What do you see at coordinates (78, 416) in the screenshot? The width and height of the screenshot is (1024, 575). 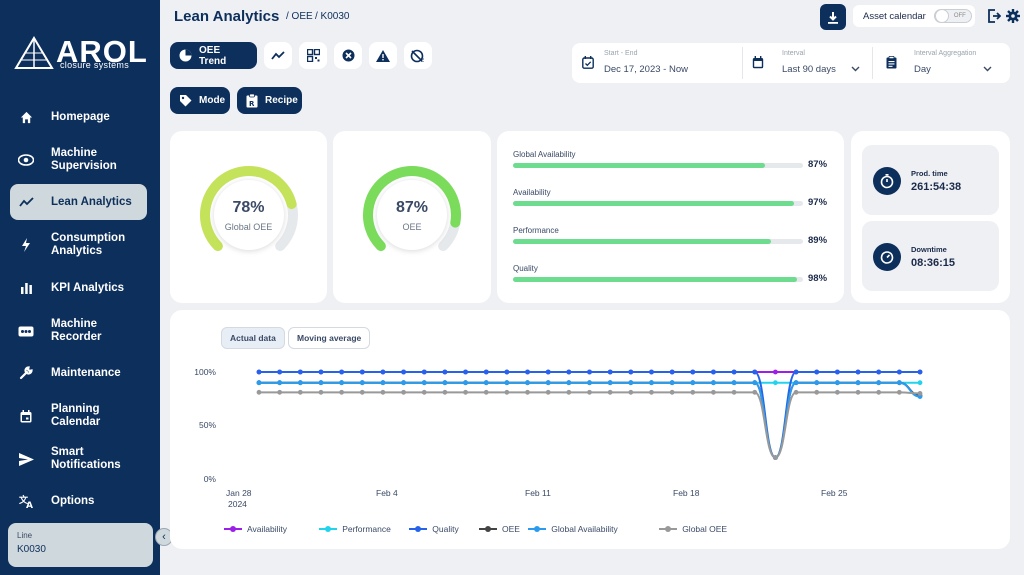 I see `sidebar-item-planning-calendar: Planning Calendar` at bounding box center [78, 416].